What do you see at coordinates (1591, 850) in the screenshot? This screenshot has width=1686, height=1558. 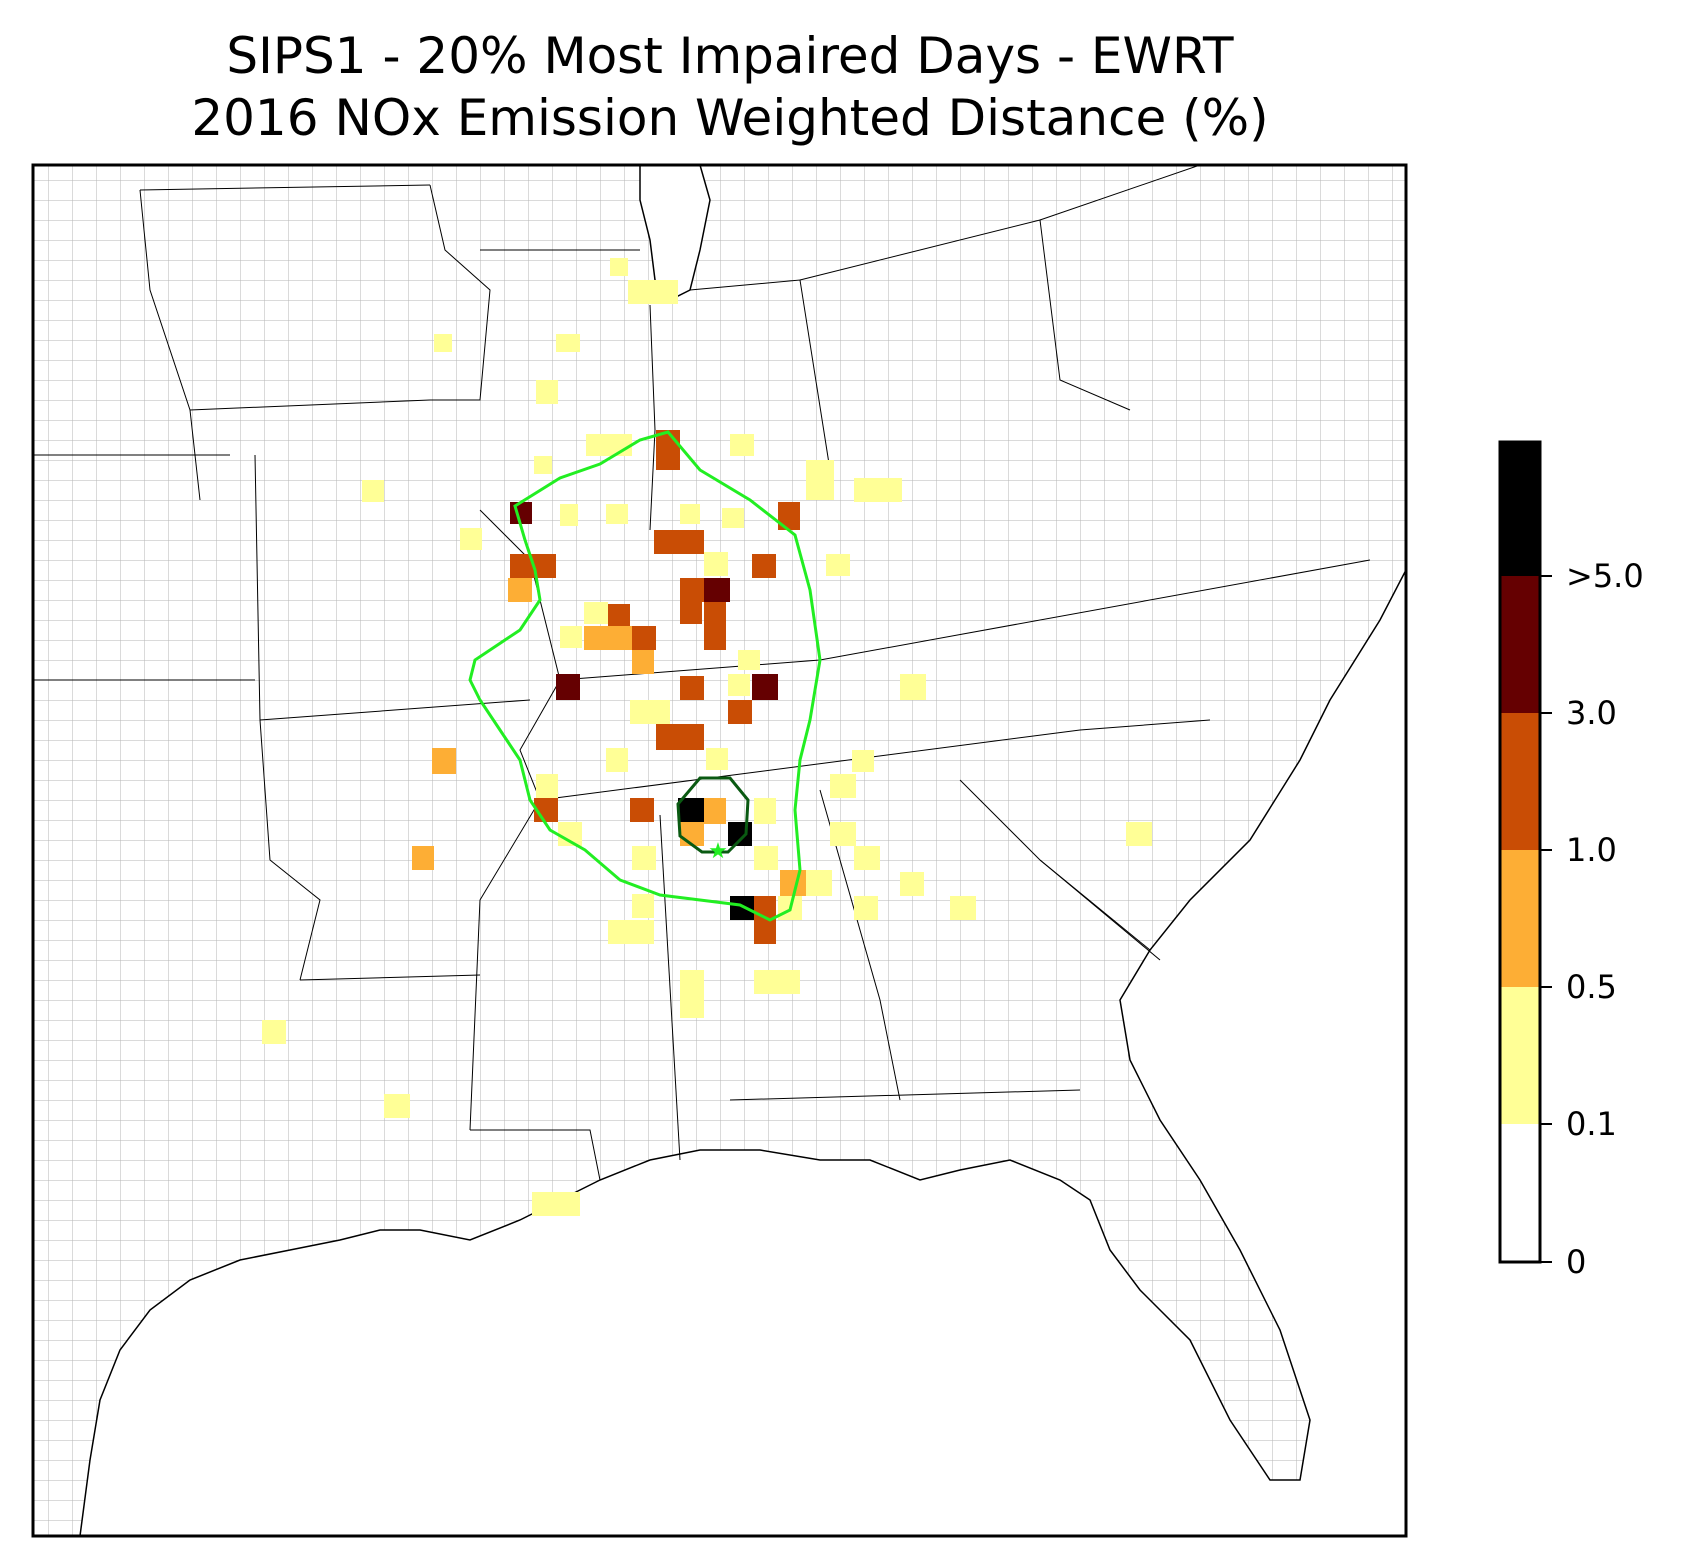 I see `colorbar-label-3: 1.0` at bounding box center [1591, 850].